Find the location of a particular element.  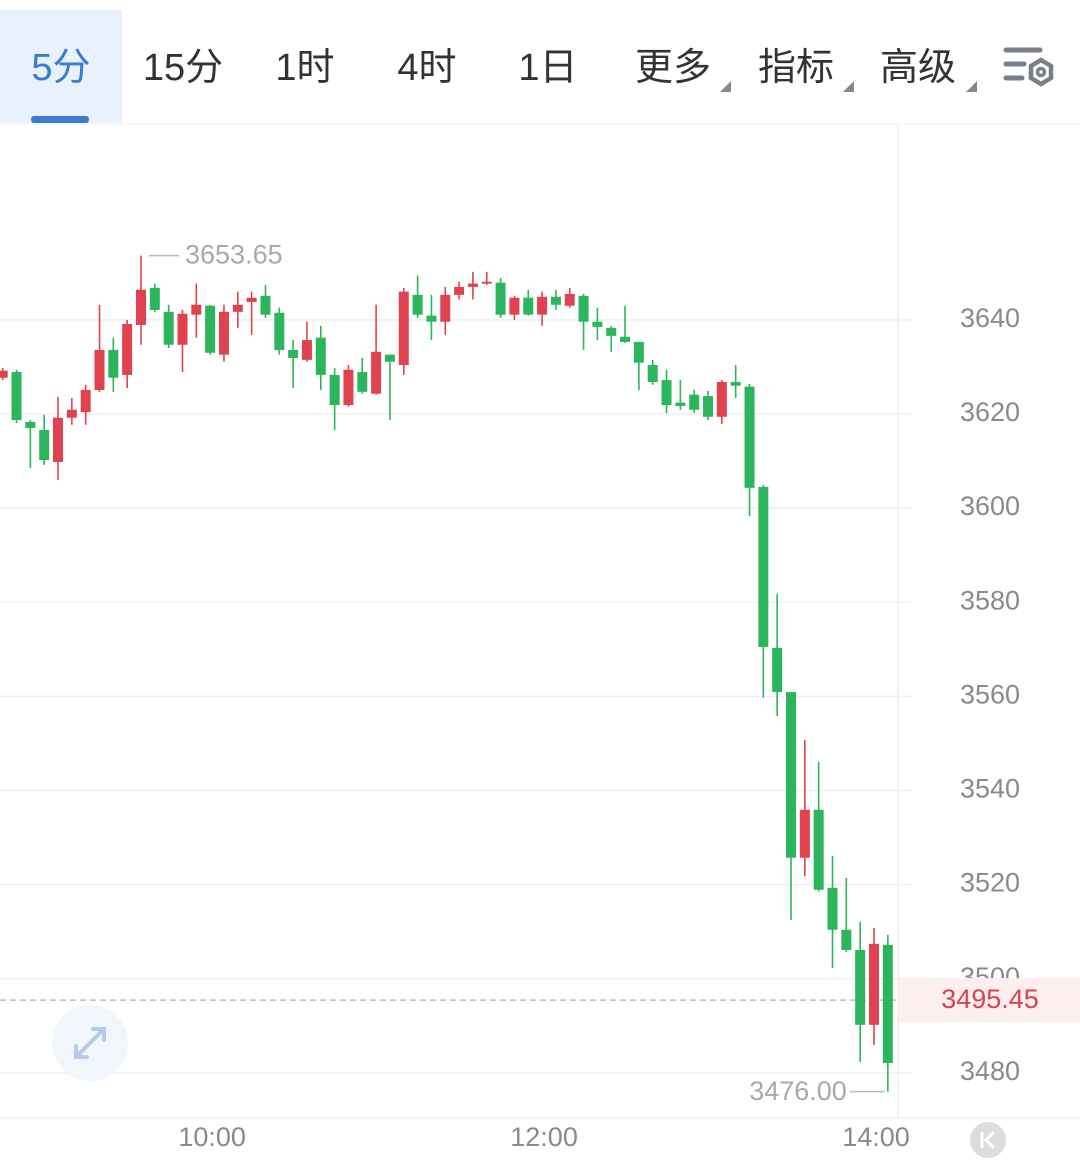

active-tab-bg is located at coordinates (61, 66).